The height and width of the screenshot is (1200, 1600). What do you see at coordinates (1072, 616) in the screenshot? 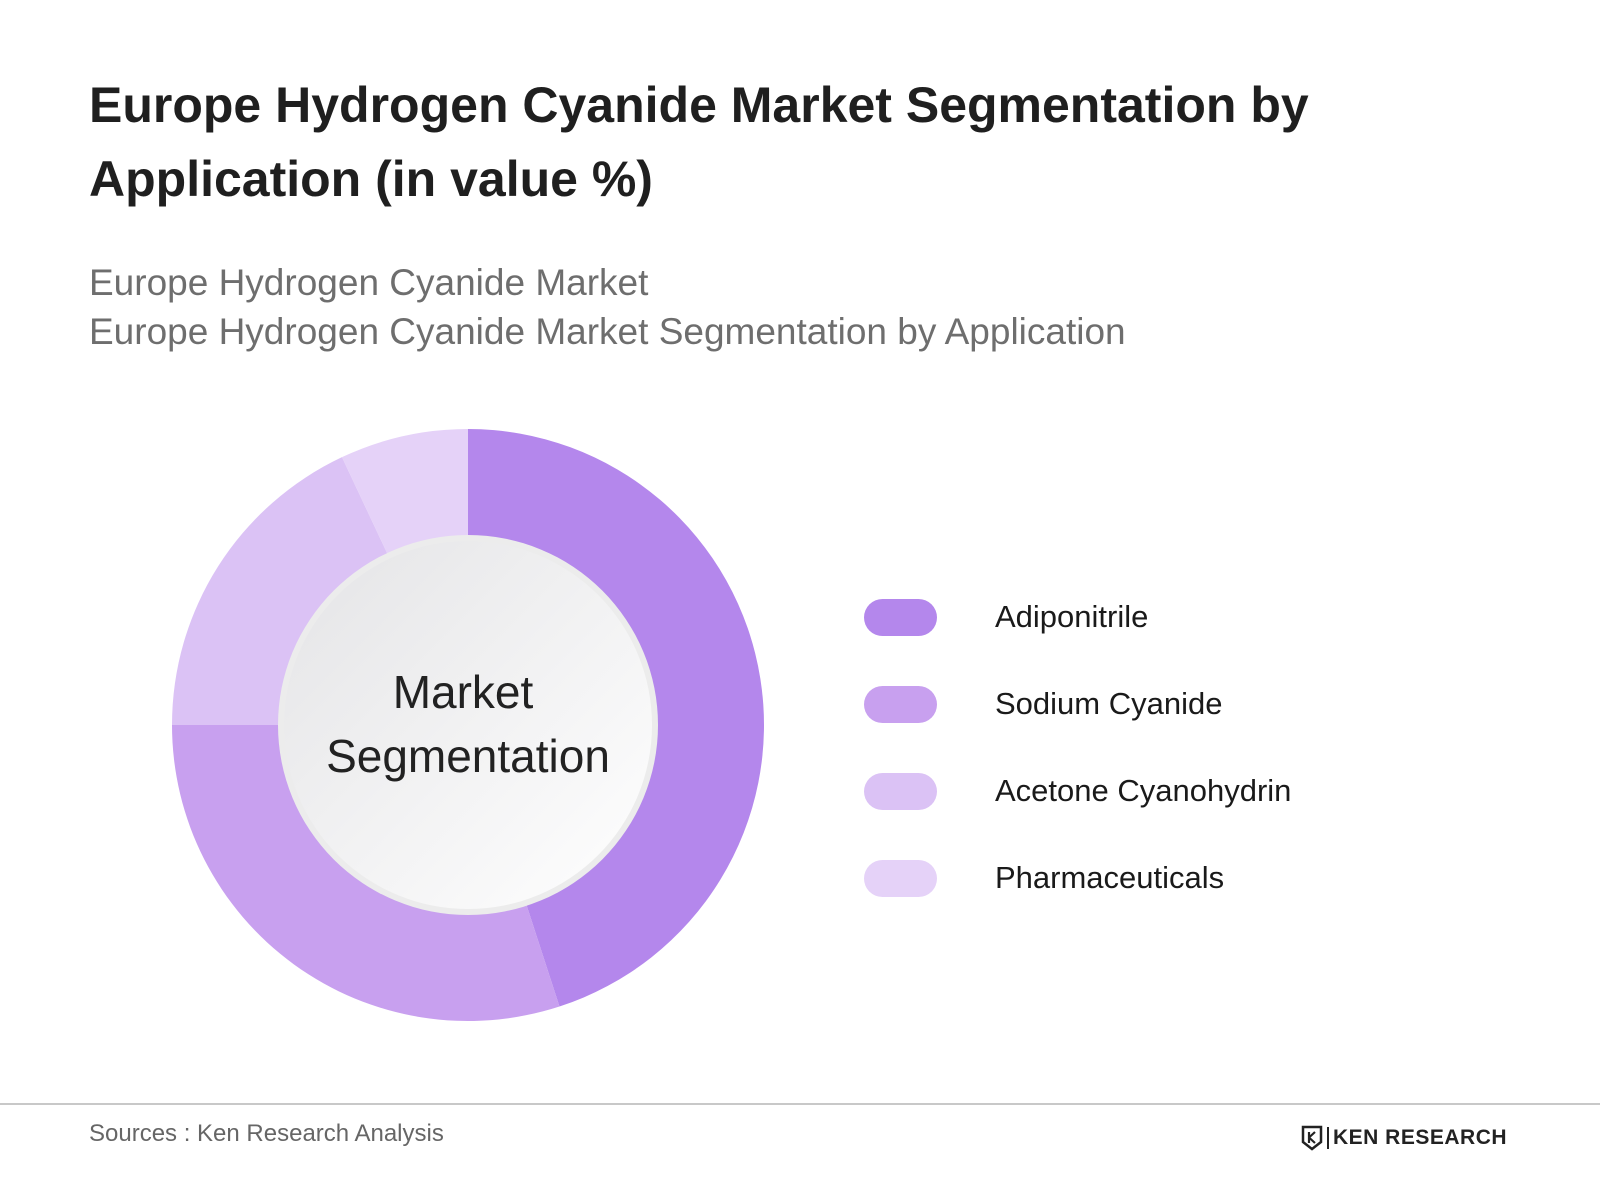
I see `legend-label: Adiponitrile` at bounding box center [1072, 616].